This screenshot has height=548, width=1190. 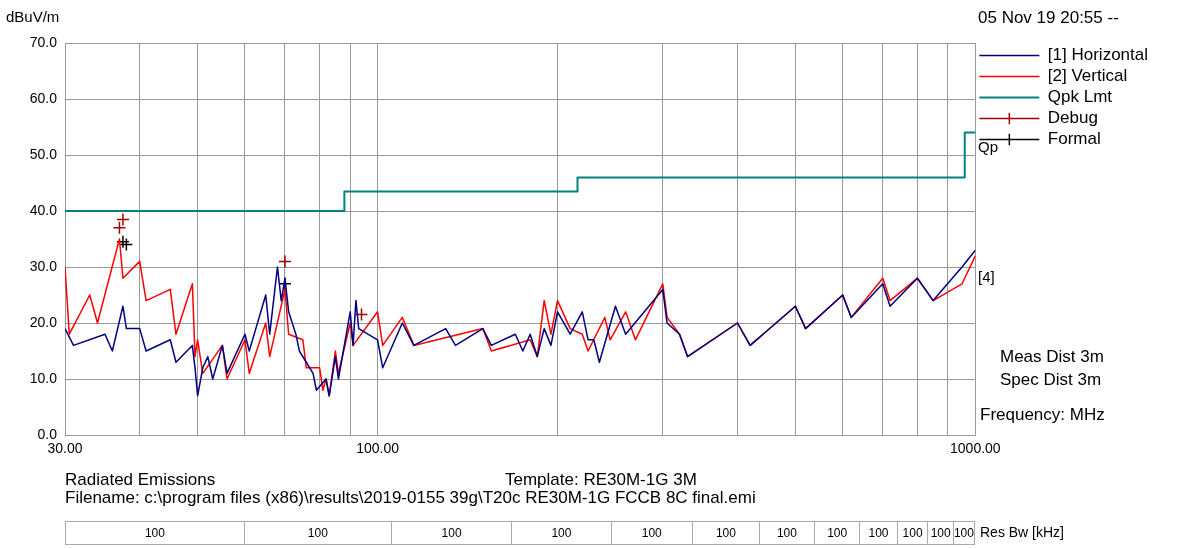 What do you see at coordinates (1074, 139) in the screenshot?
I see `legend-label: Formal` at bounding box center [1074, 139].